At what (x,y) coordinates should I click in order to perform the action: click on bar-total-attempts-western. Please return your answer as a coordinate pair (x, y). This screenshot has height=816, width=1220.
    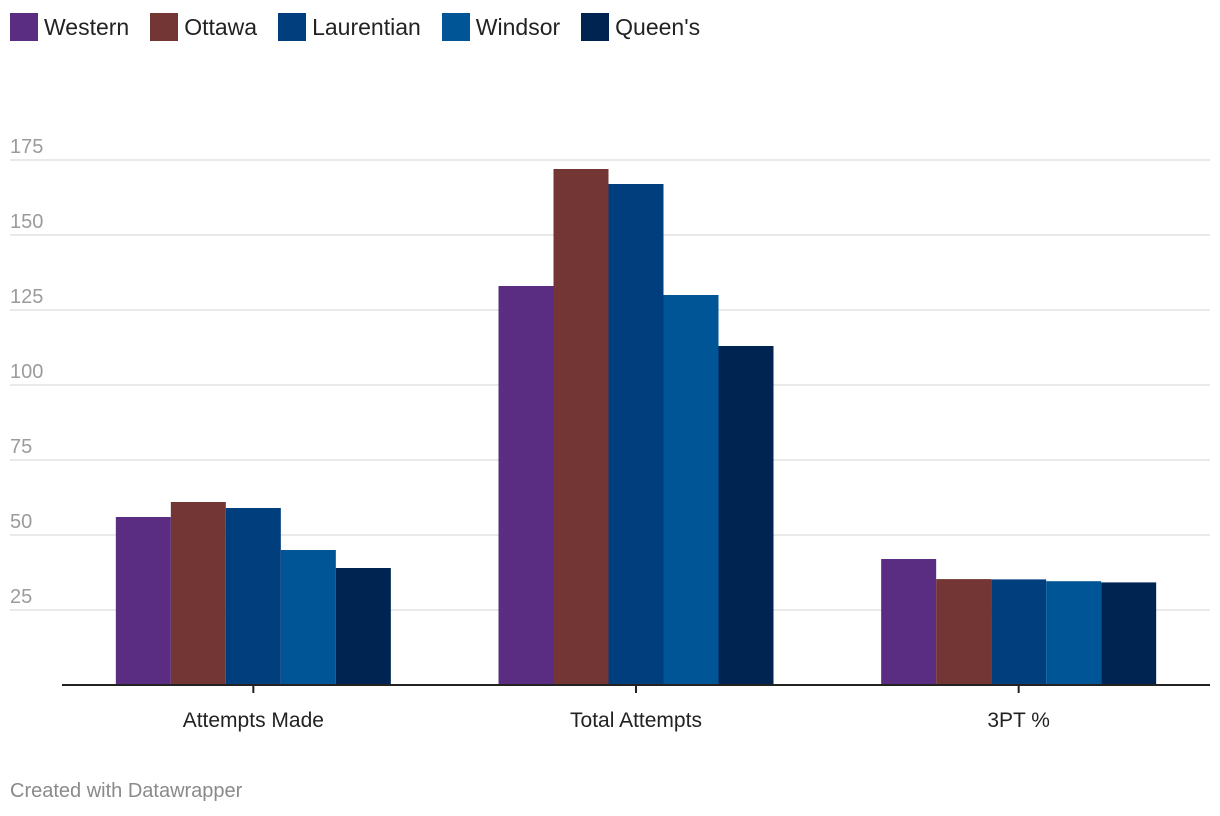
    Looking at the image, I should click on (526, 485).